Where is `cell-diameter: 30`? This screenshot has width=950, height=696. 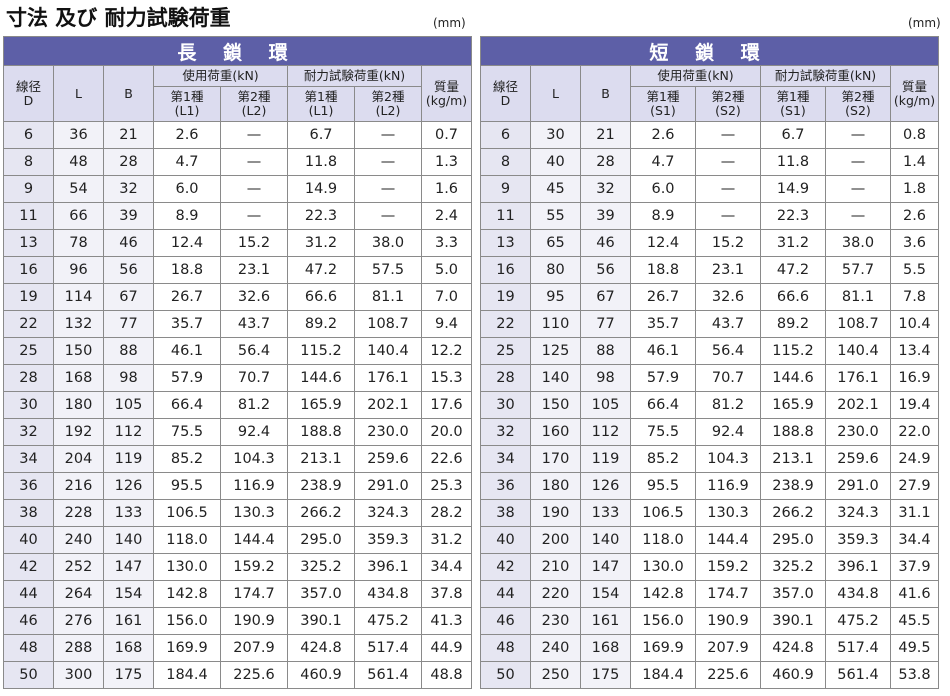
cell-diameter: 30 is located at coordinates (28, 405).